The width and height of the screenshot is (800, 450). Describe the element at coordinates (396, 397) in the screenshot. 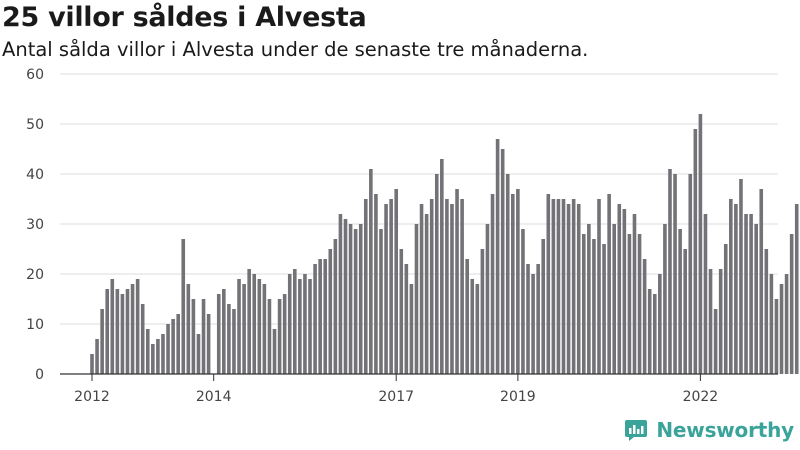

I see `x-tick-label: 2017` at that location.